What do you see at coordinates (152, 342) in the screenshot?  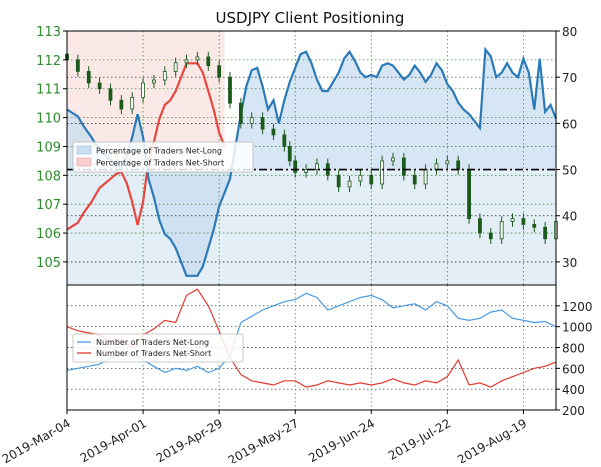 I see `count-legend-label: Number of Traders Net-Long` at bounding box center [152, 342].